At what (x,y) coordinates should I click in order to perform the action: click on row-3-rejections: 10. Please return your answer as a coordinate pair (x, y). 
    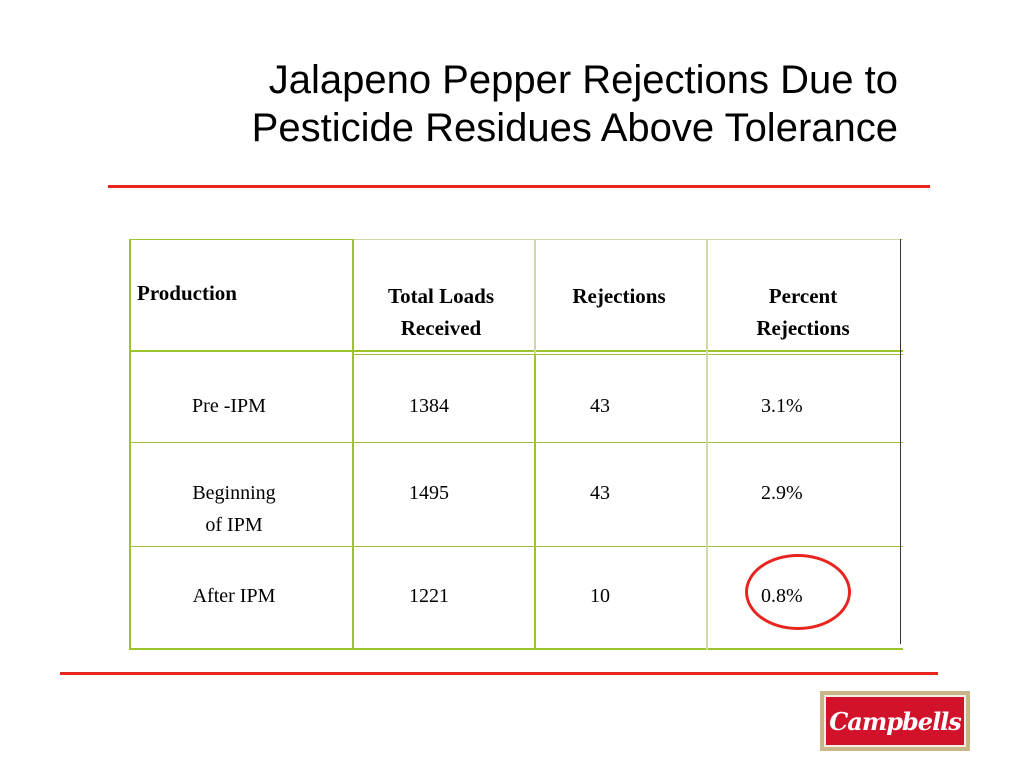
    Looking at the image, I should click on (600, 596).